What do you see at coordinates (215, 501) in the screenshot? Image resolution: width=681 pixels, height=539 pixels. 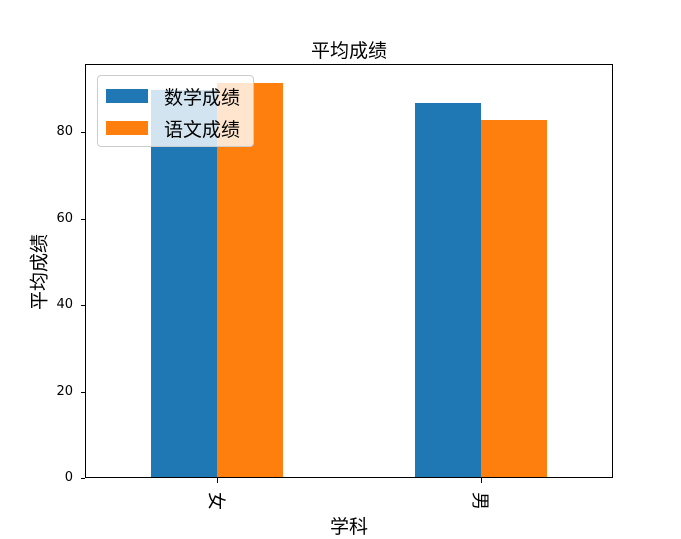 I see `x-tick-label: 女` at bounding box center [215, 501].